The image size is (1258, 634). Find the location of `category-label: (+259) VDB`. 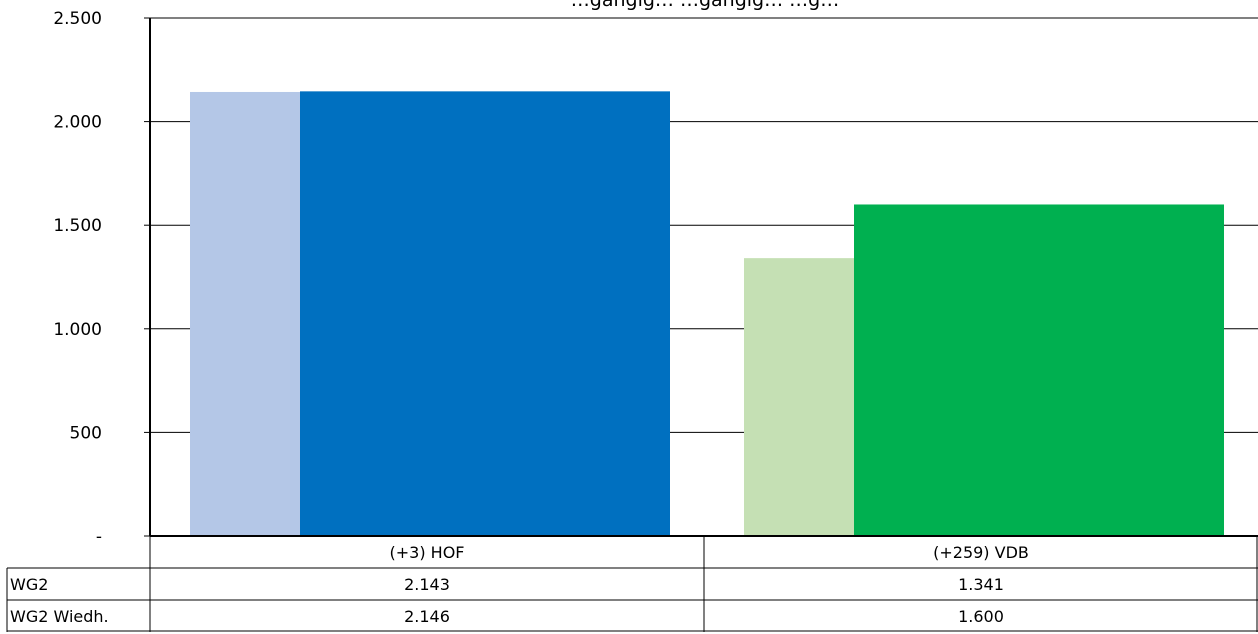

category-label: (+259) VDB is located at coordinates (981, 552).